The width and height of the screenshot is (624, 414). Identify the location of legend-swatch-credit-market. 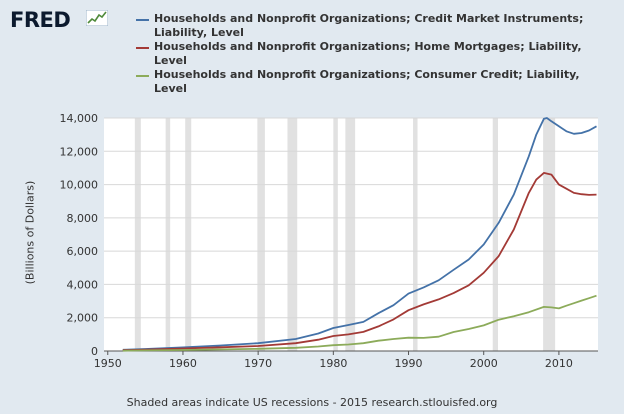
(142, 20).